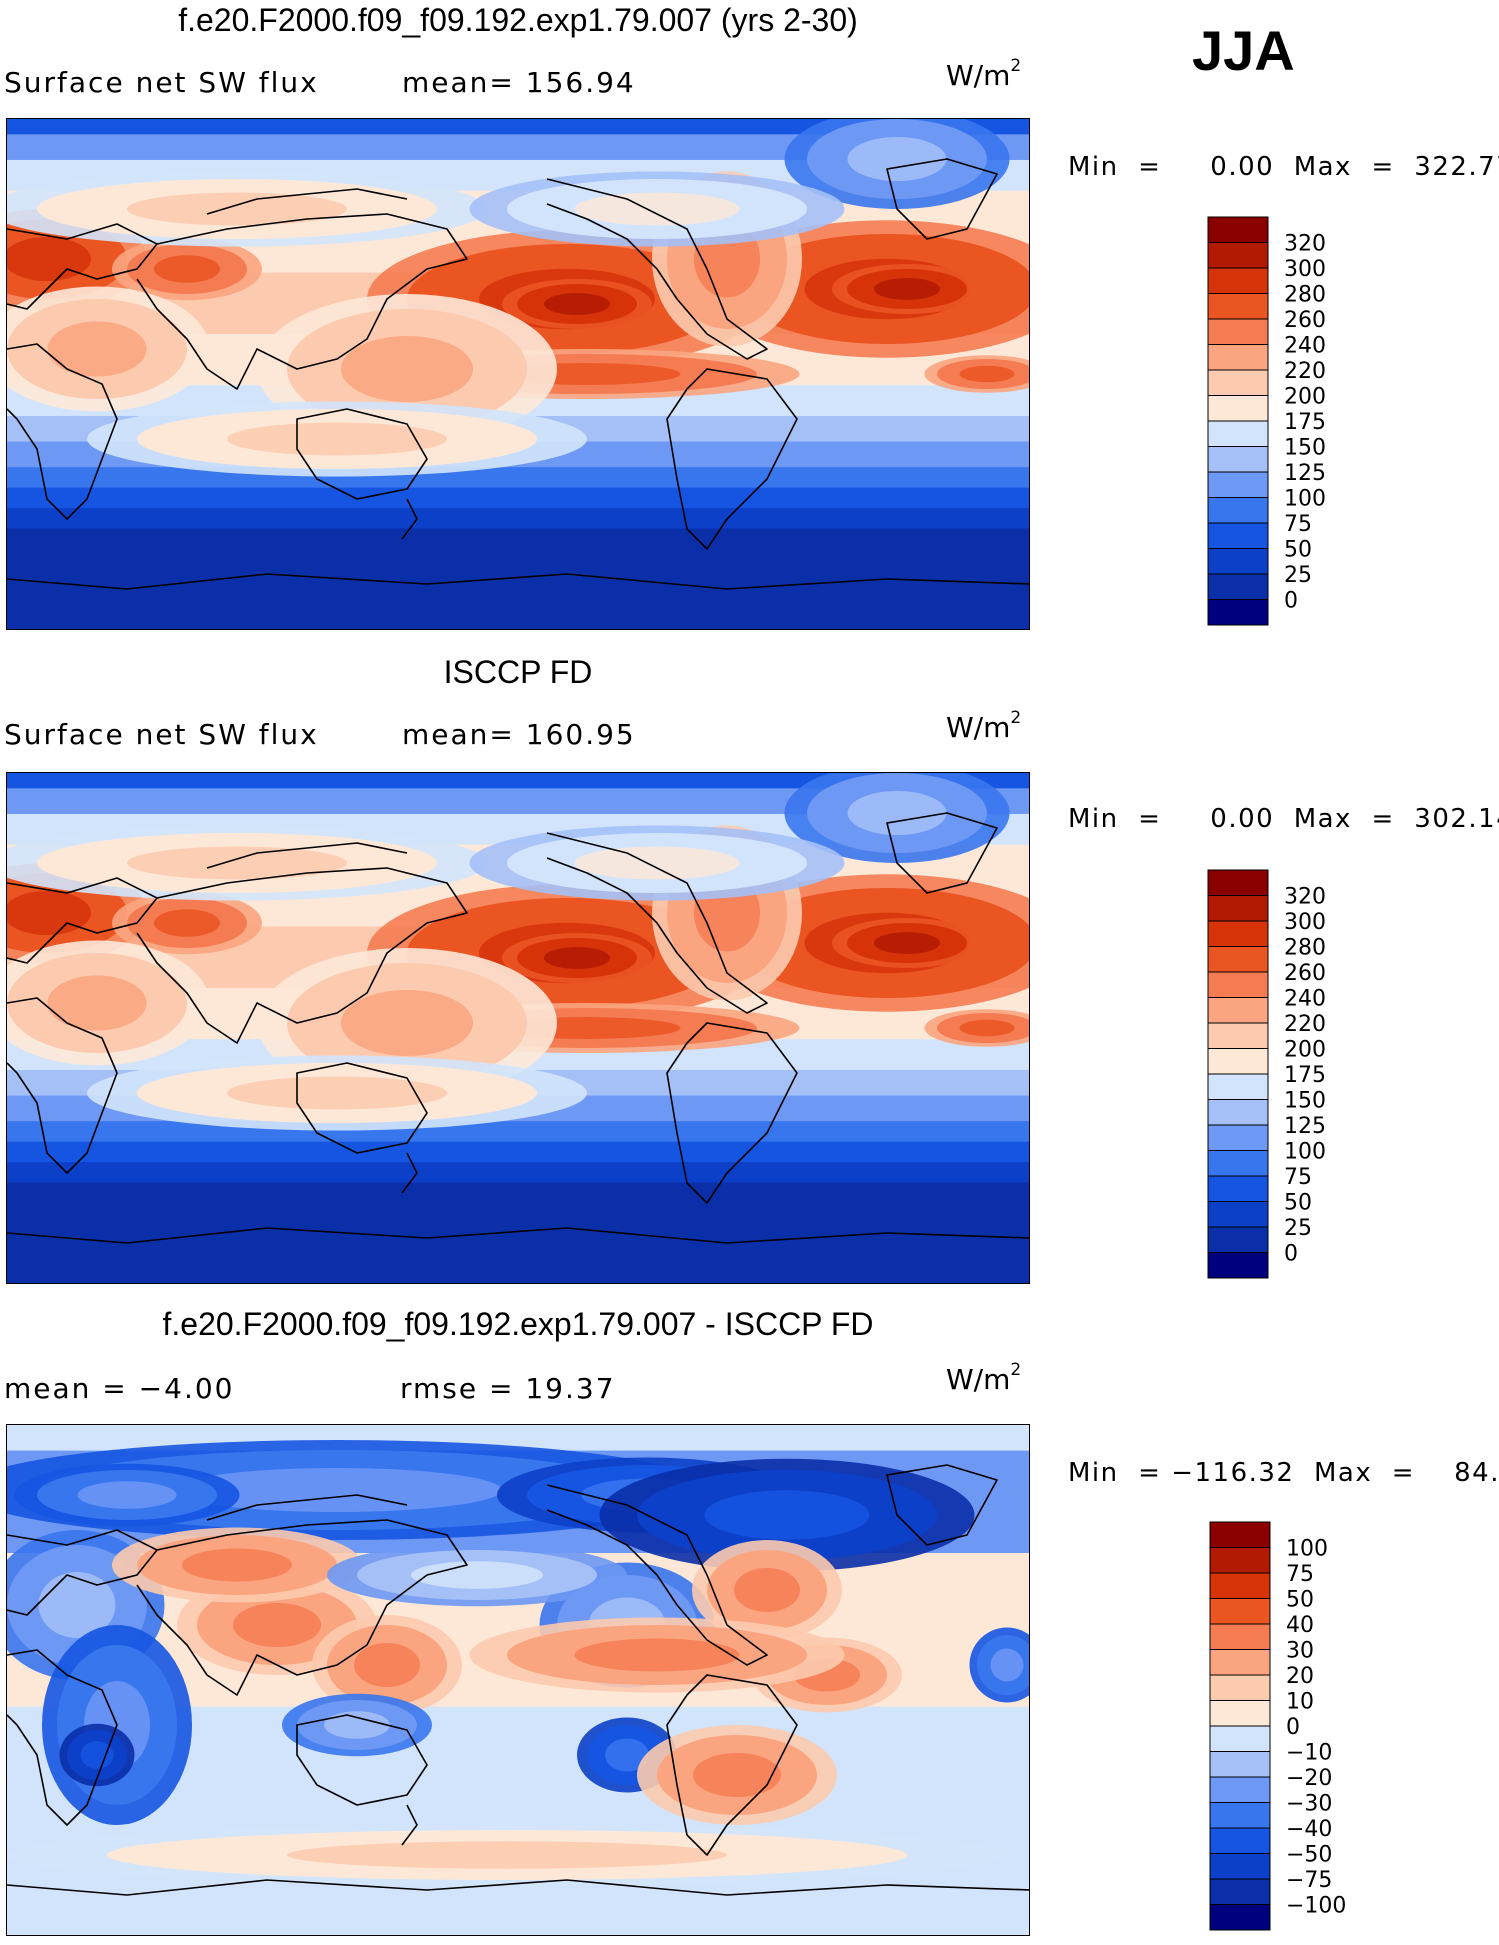 This screenshot has width=1499, height=1945. I want to click on colorbar-tick-label: −40, so click(1309, 1829).